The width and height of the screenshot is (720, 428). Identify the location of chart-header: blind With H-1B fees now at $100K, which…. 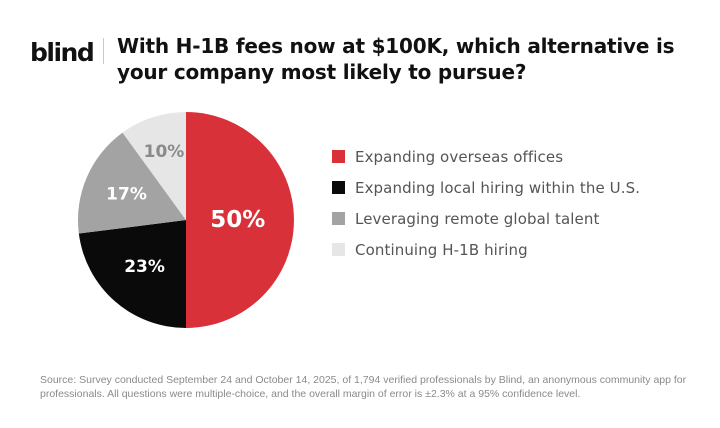
(365, 62).